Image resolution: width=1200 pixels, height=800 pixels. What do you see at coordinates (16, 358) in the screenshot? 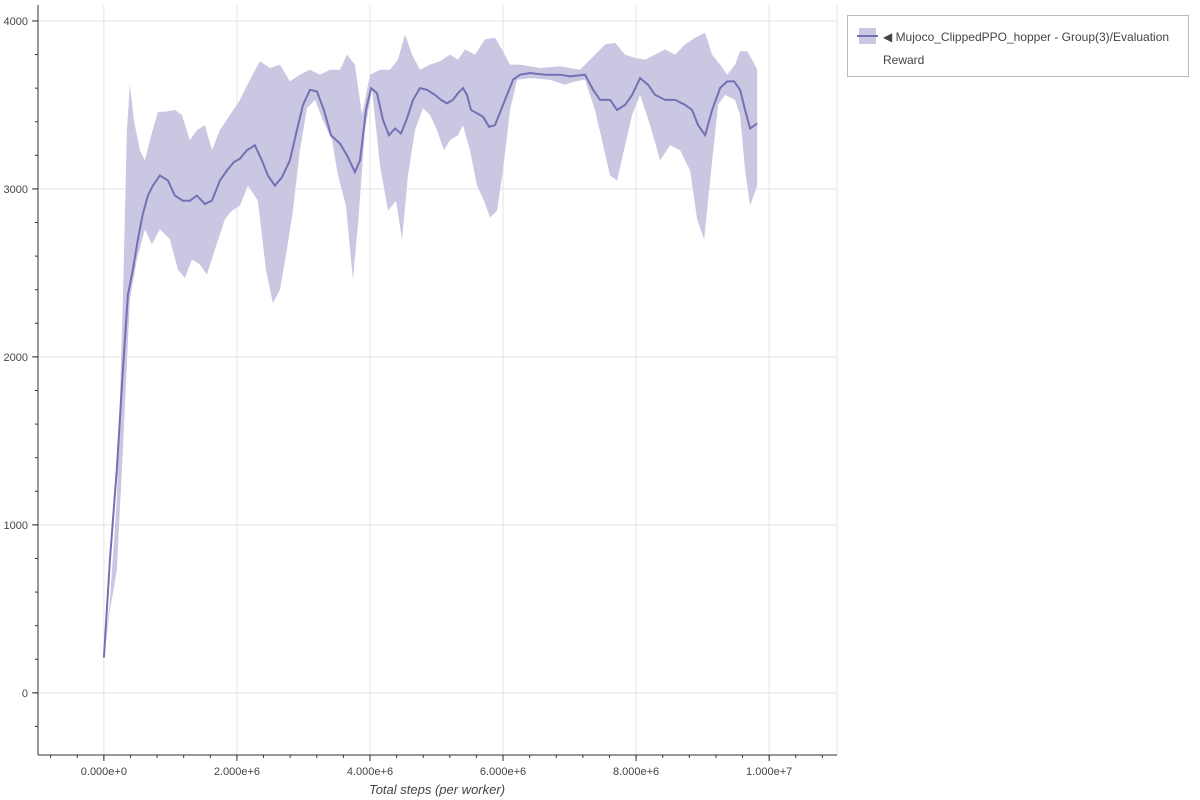
I see `y-tick-label: 2000` at bounding box center [16, 358].